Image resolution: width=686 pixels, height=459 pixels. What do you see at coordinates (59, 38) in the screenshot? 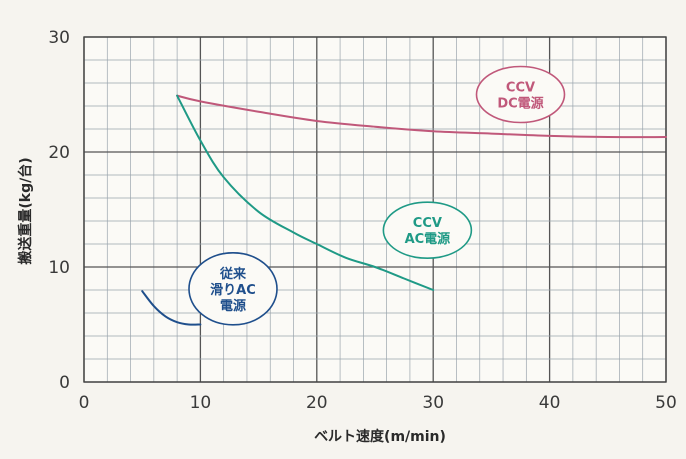
I see `y-tick-label: 30` at bounding box center [59, 38].